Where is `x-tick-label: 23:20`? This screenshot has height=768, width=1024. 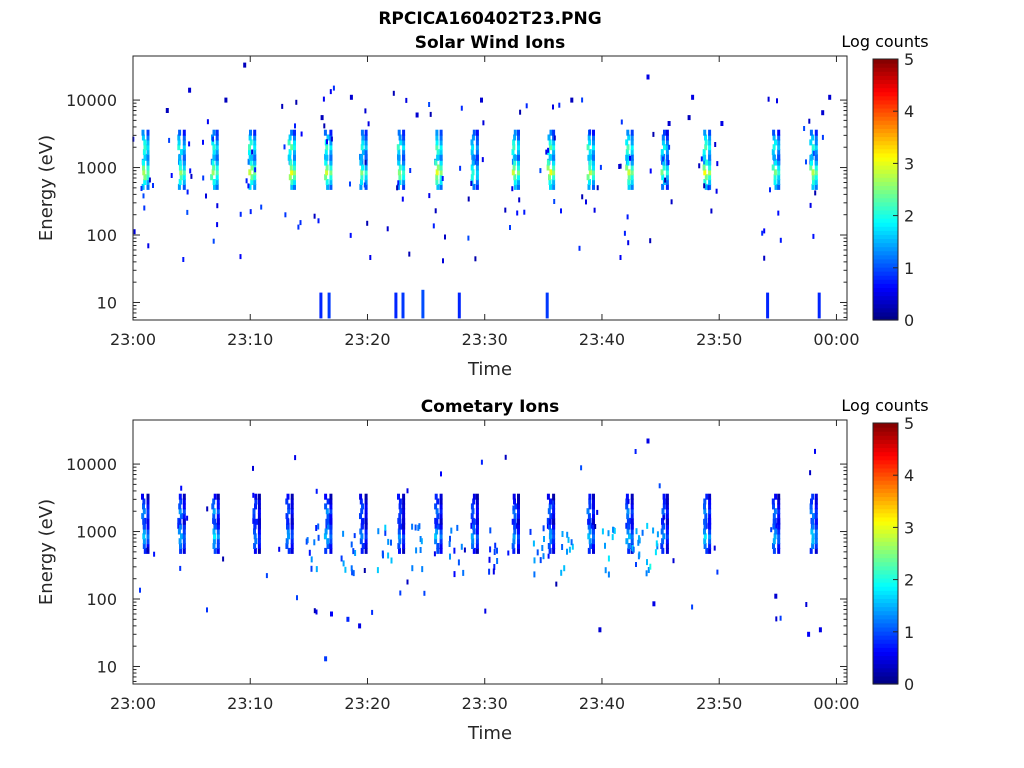 x-tick-label: 23:20 is located at coordinates (367, 339).